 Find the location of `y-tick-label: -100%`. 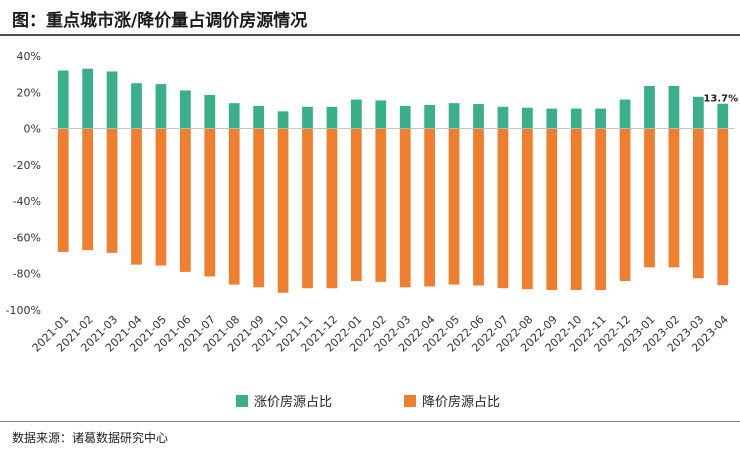

y-tick-label: -100% is located at coordinates (23, 310).